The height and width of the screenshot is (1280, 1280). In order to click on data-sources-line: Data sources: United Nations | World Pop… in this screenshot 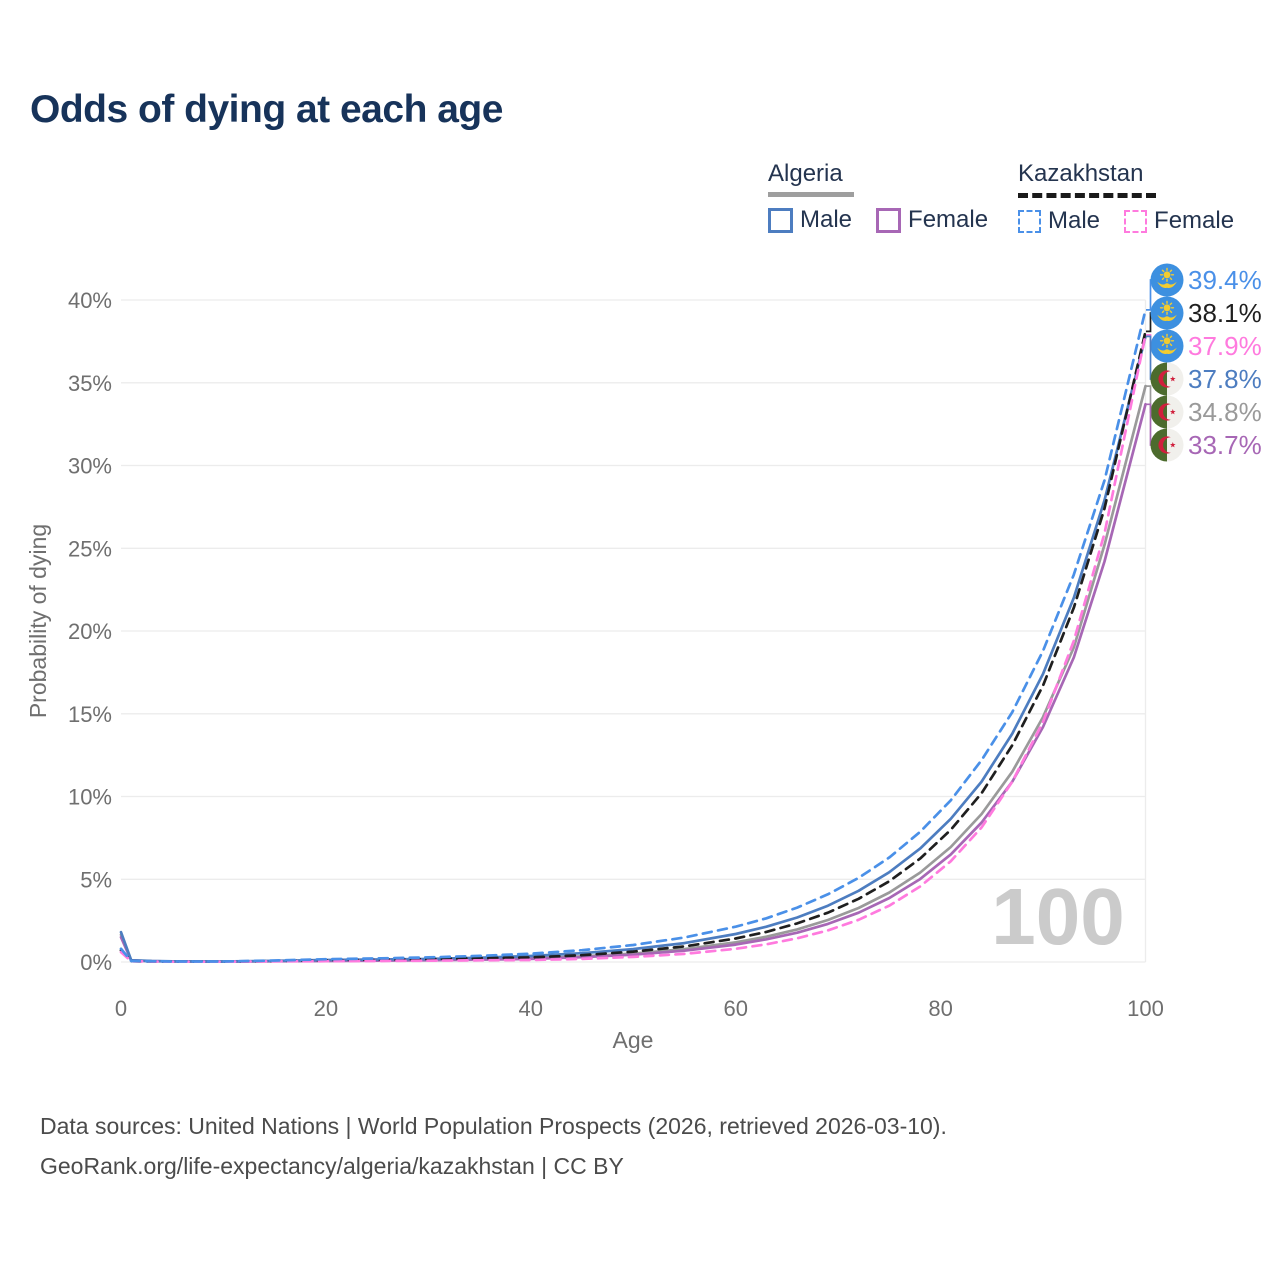, I will do `click(493, 1126)`.